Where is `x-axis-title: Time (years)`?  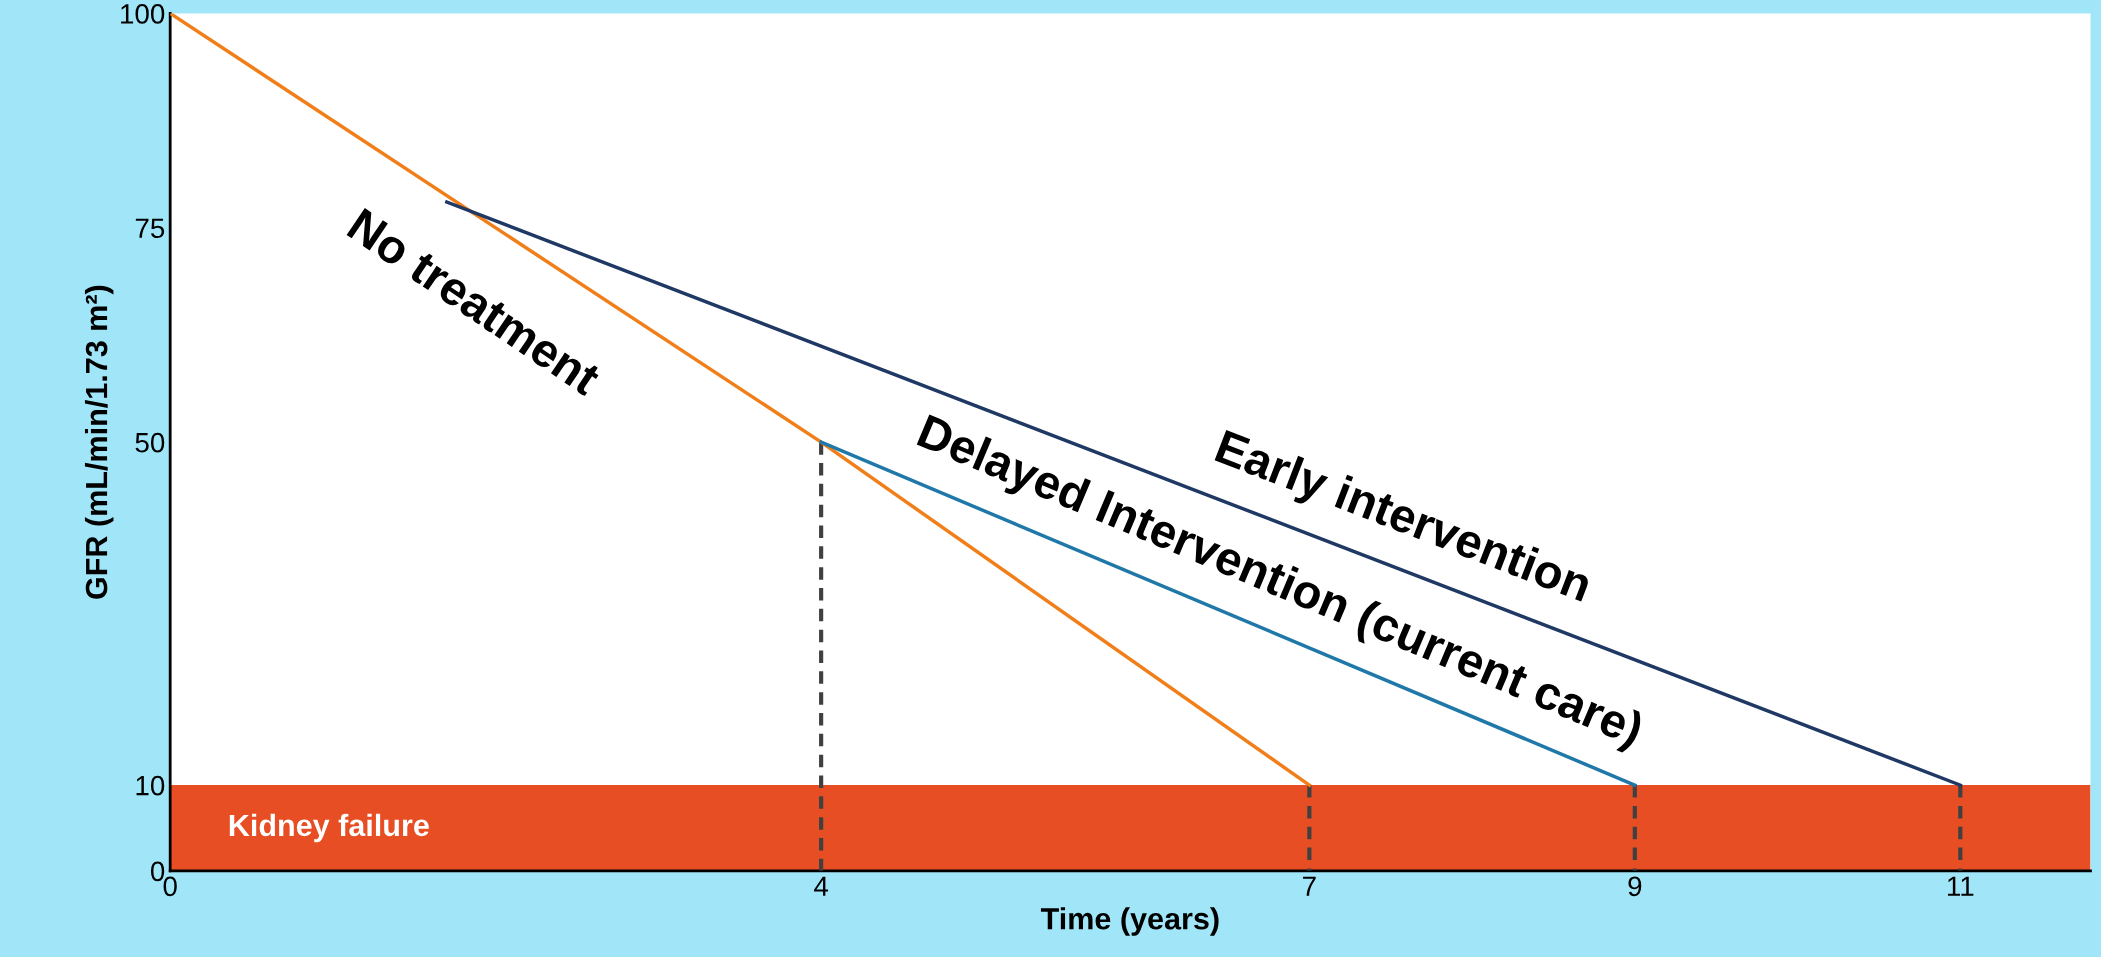 x-axis-title: Time (years) is located at coordinates (1129, 921).